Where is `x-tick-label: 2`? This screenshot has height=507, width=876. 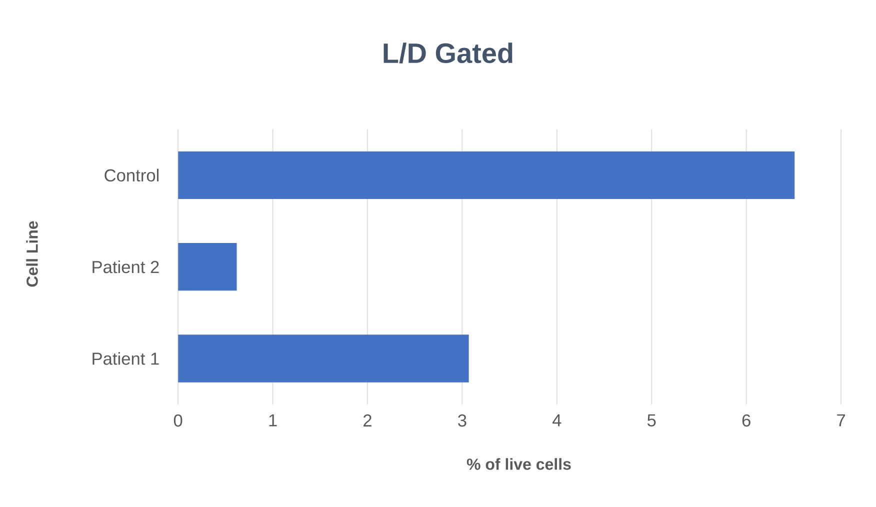 x-tick-label: 2 is located at coordinates (368, 420).